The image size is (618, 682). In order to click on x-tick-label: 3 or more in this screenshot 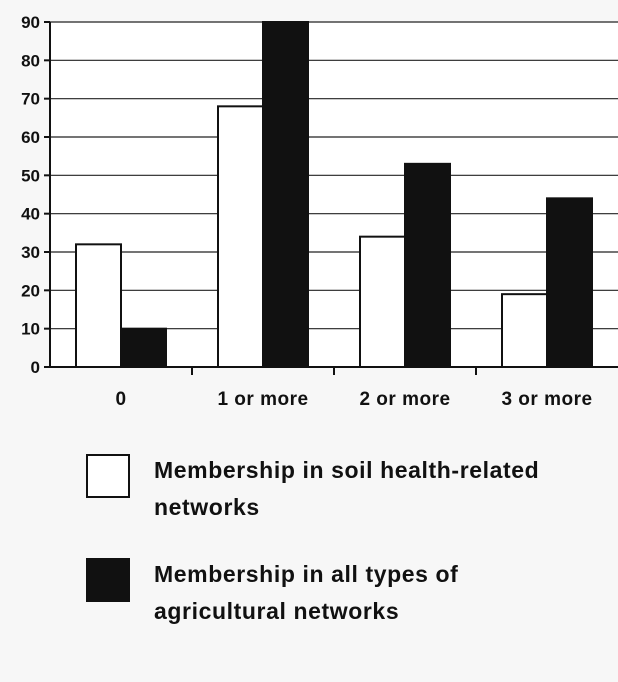, I will do `click(546, 399)`.